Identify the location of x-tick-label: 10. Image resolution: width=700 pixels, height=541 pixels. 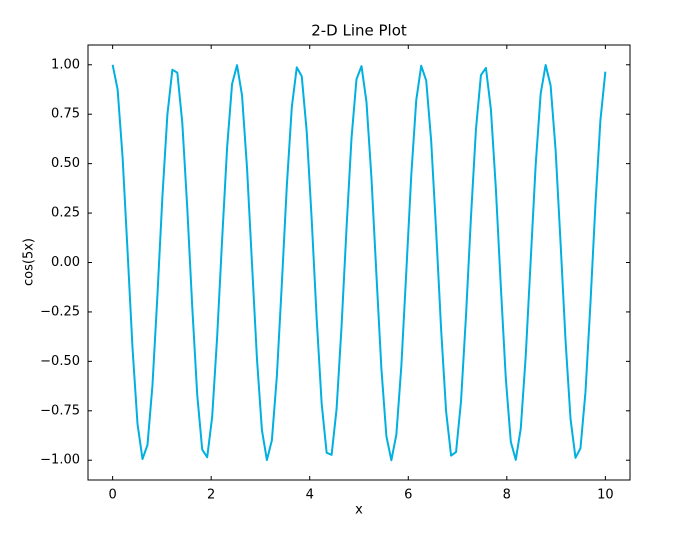
(605, 495).